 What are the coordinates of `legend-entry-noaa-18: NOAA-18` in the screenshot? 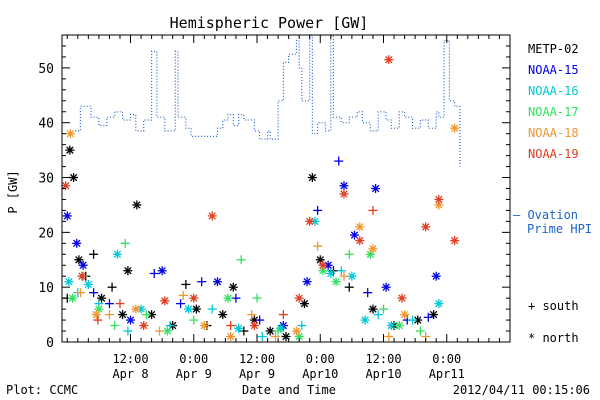 It's located at (553, 133).